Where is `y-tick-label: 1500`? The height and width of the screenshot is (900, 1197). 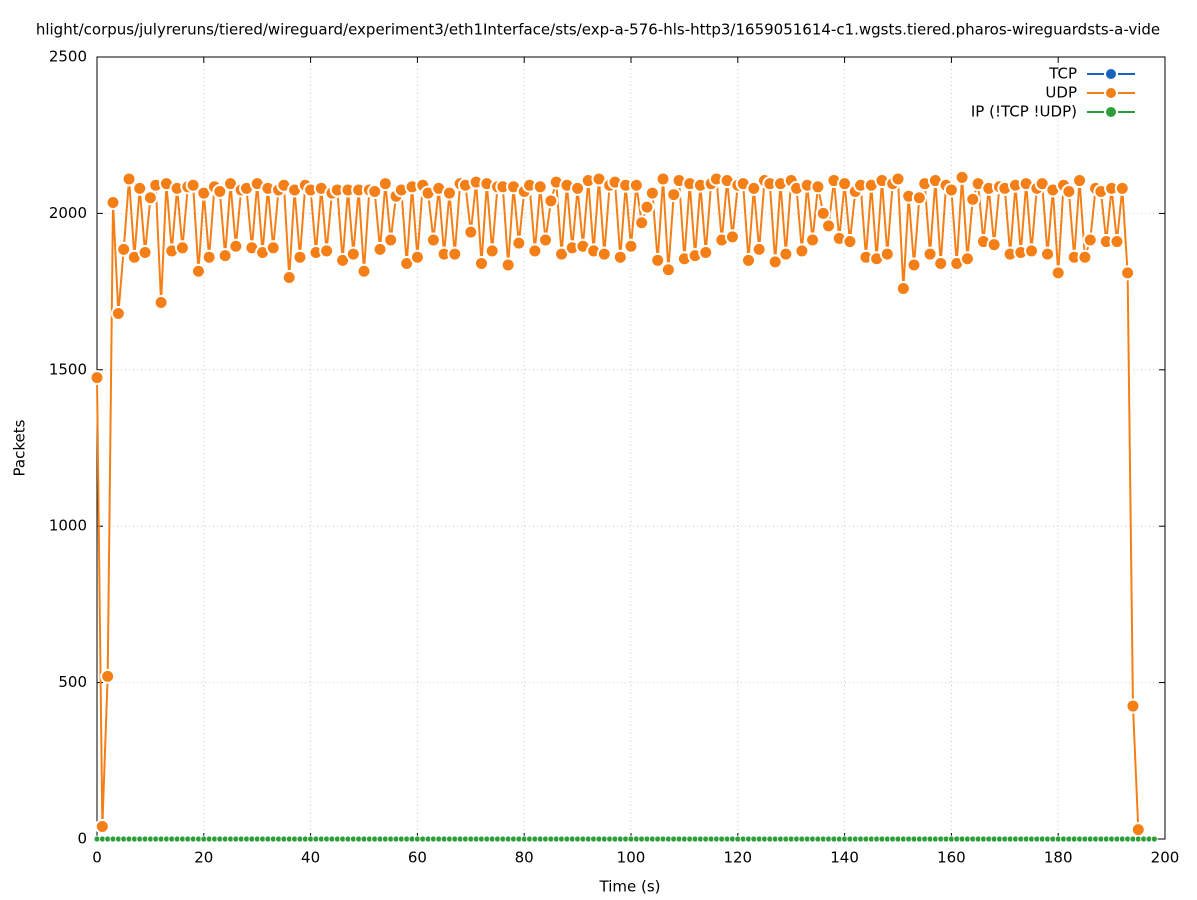
y-tick-label: 1500 is located at coordinates (68, 369).